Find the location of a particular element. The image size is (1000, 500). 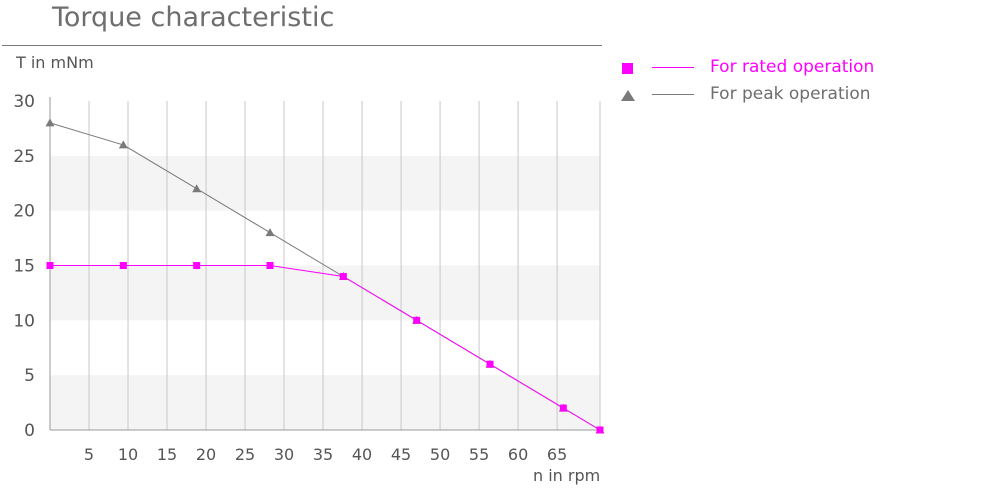

legend-square-marker is located at coordinates (628, 69).